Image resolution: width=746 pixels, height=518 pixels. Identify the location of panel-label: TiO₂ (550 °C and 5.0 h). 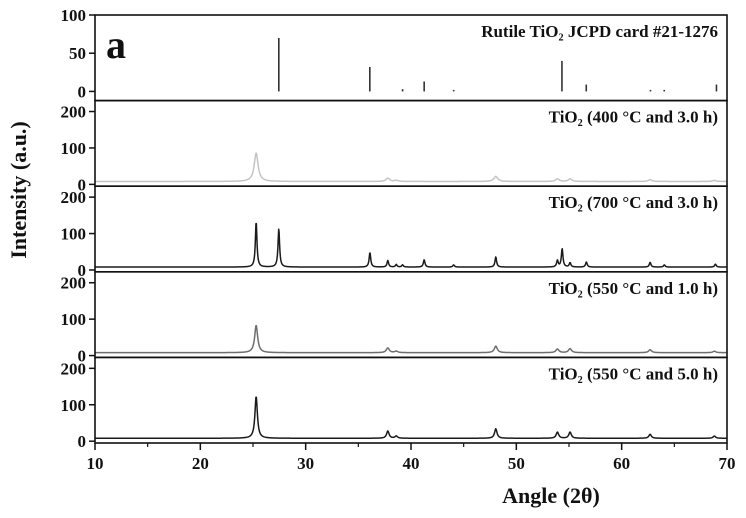
(633, 373).